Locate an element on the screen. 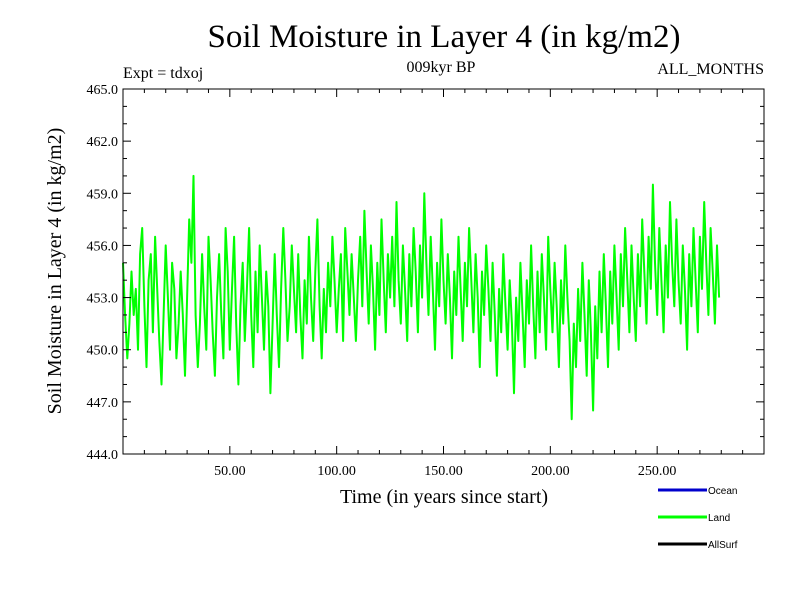 The image size is (800, 600). y-tick-label: 462.0 is located at coordinates (103, 142).